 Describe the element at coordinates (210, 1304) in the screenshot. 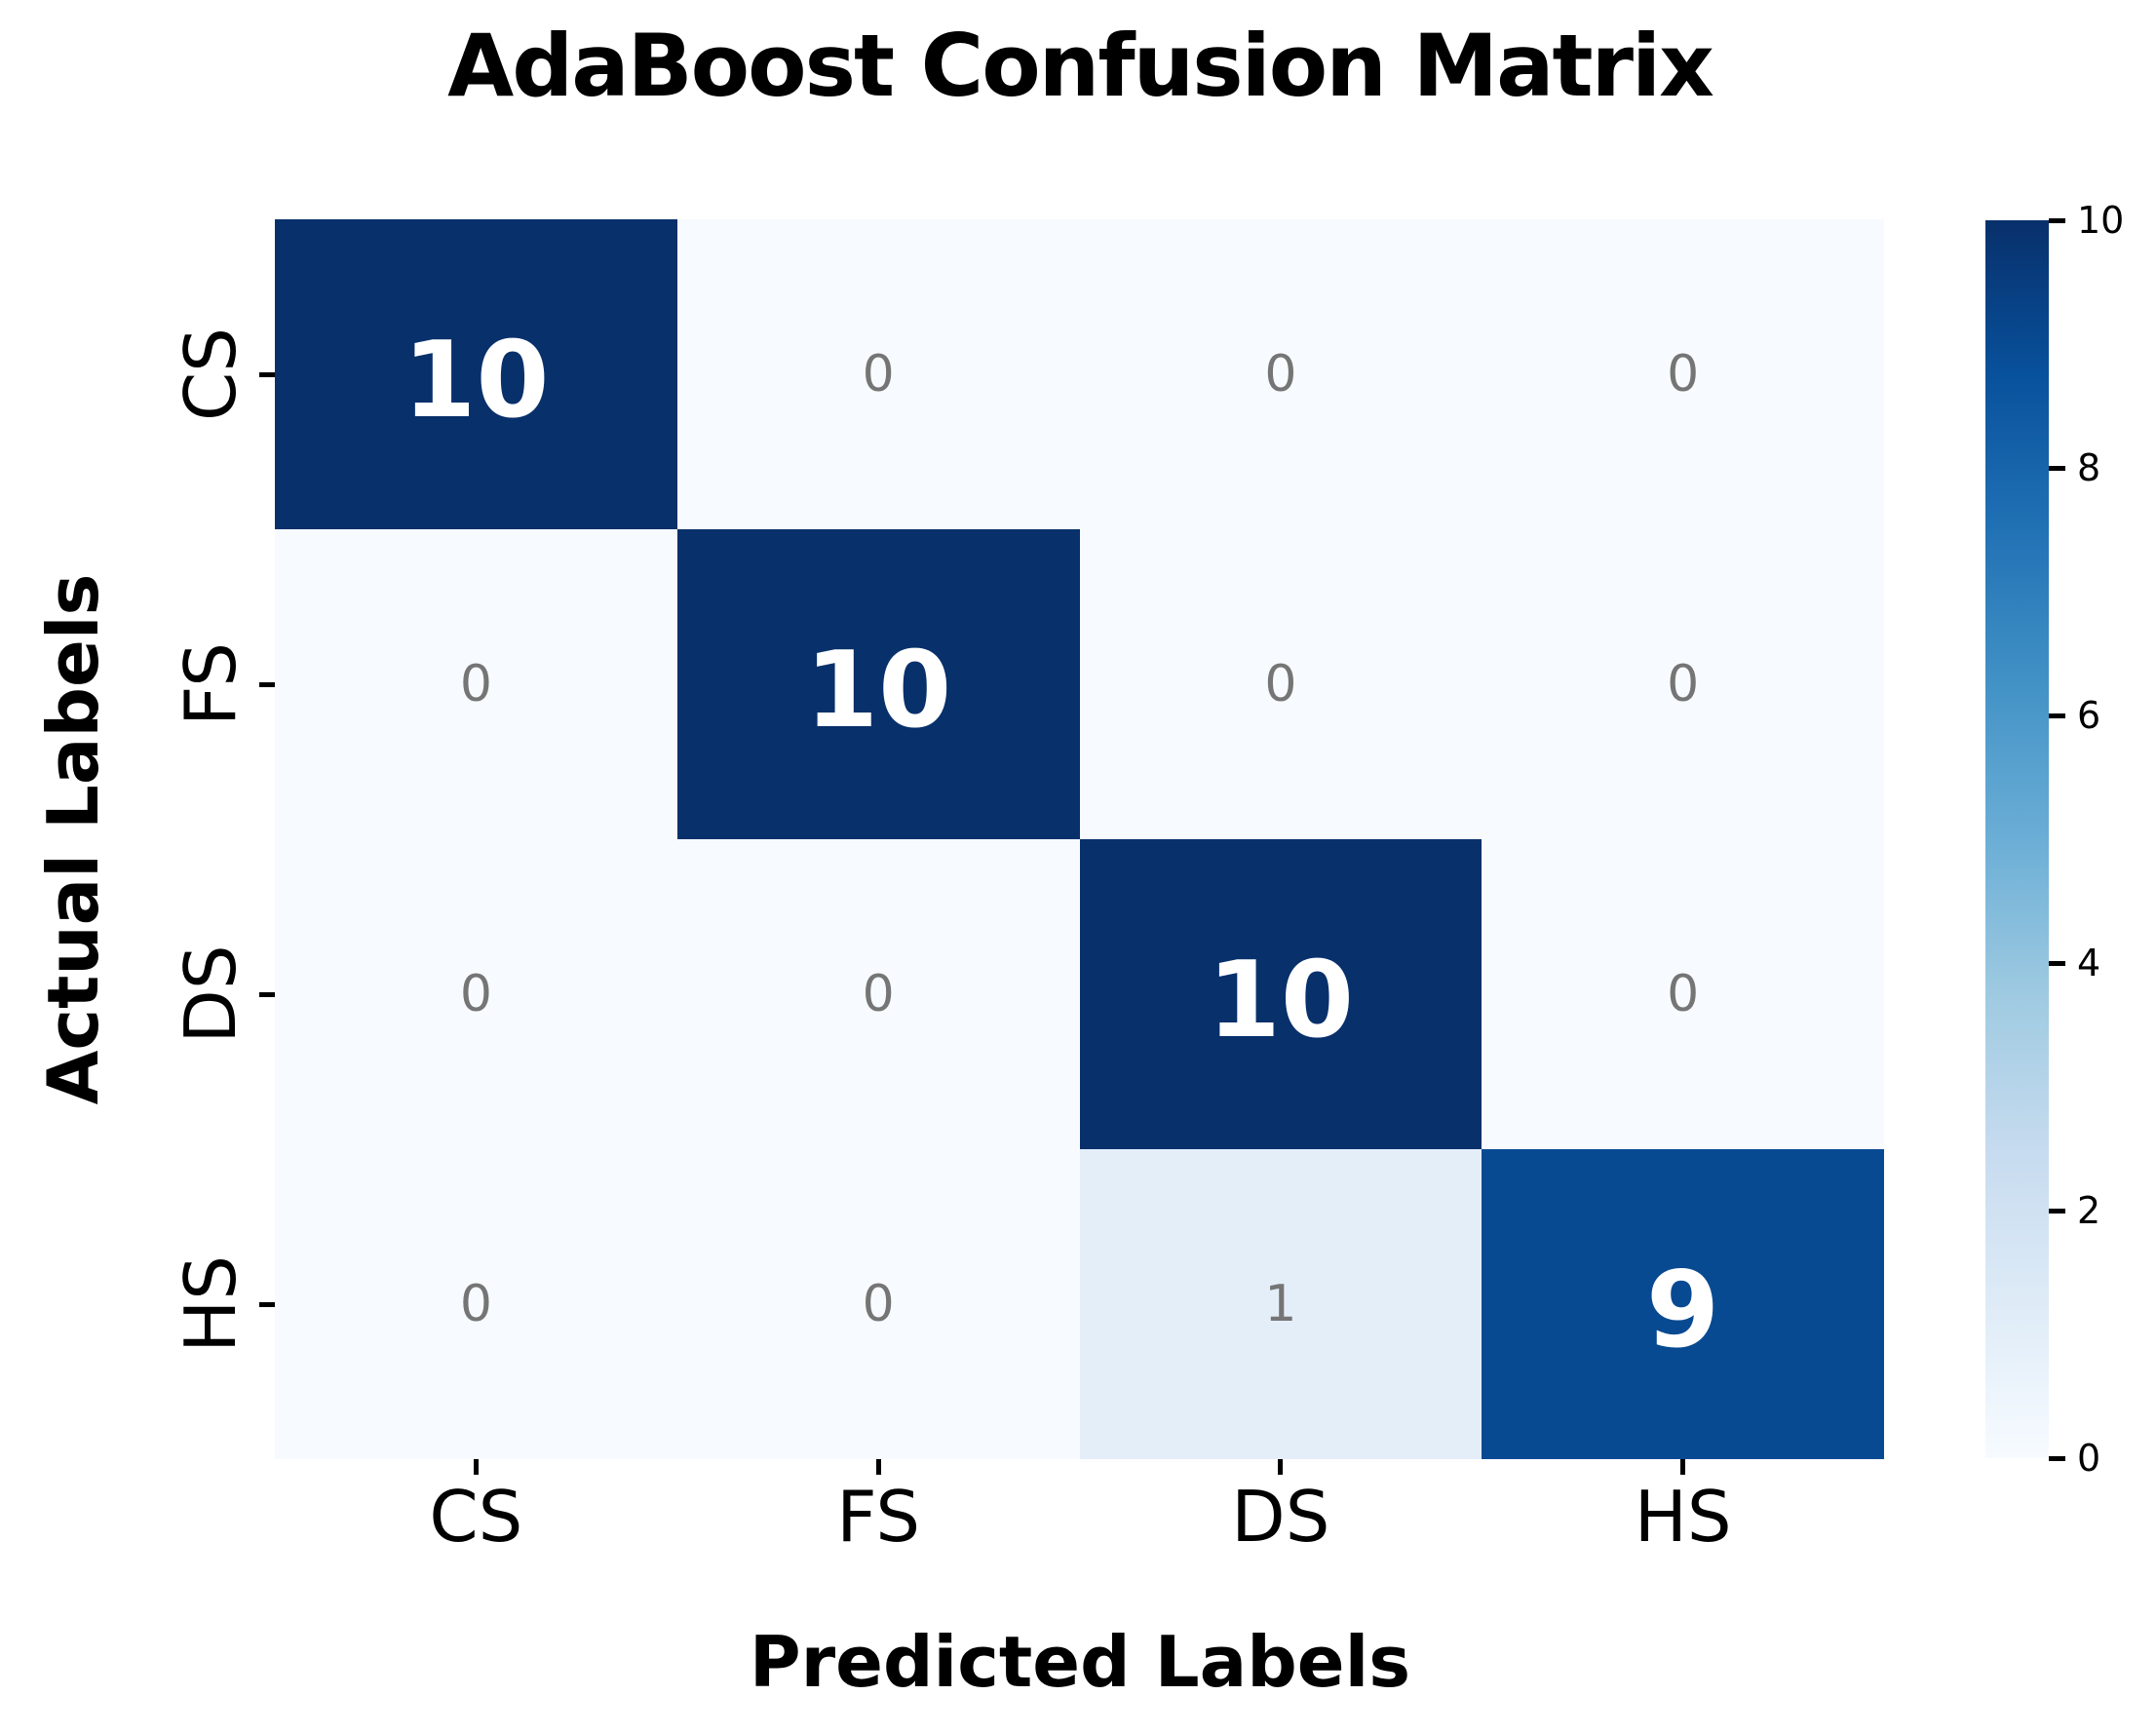

I see `y-tick-label: HS` at that location.